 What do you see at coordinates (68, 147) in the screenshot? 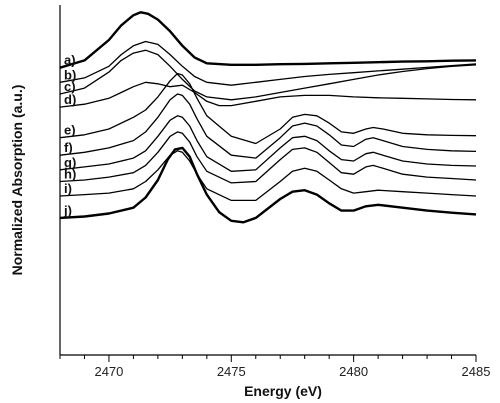
I see `series-label-6: f)` at bounding box center [68, 147].